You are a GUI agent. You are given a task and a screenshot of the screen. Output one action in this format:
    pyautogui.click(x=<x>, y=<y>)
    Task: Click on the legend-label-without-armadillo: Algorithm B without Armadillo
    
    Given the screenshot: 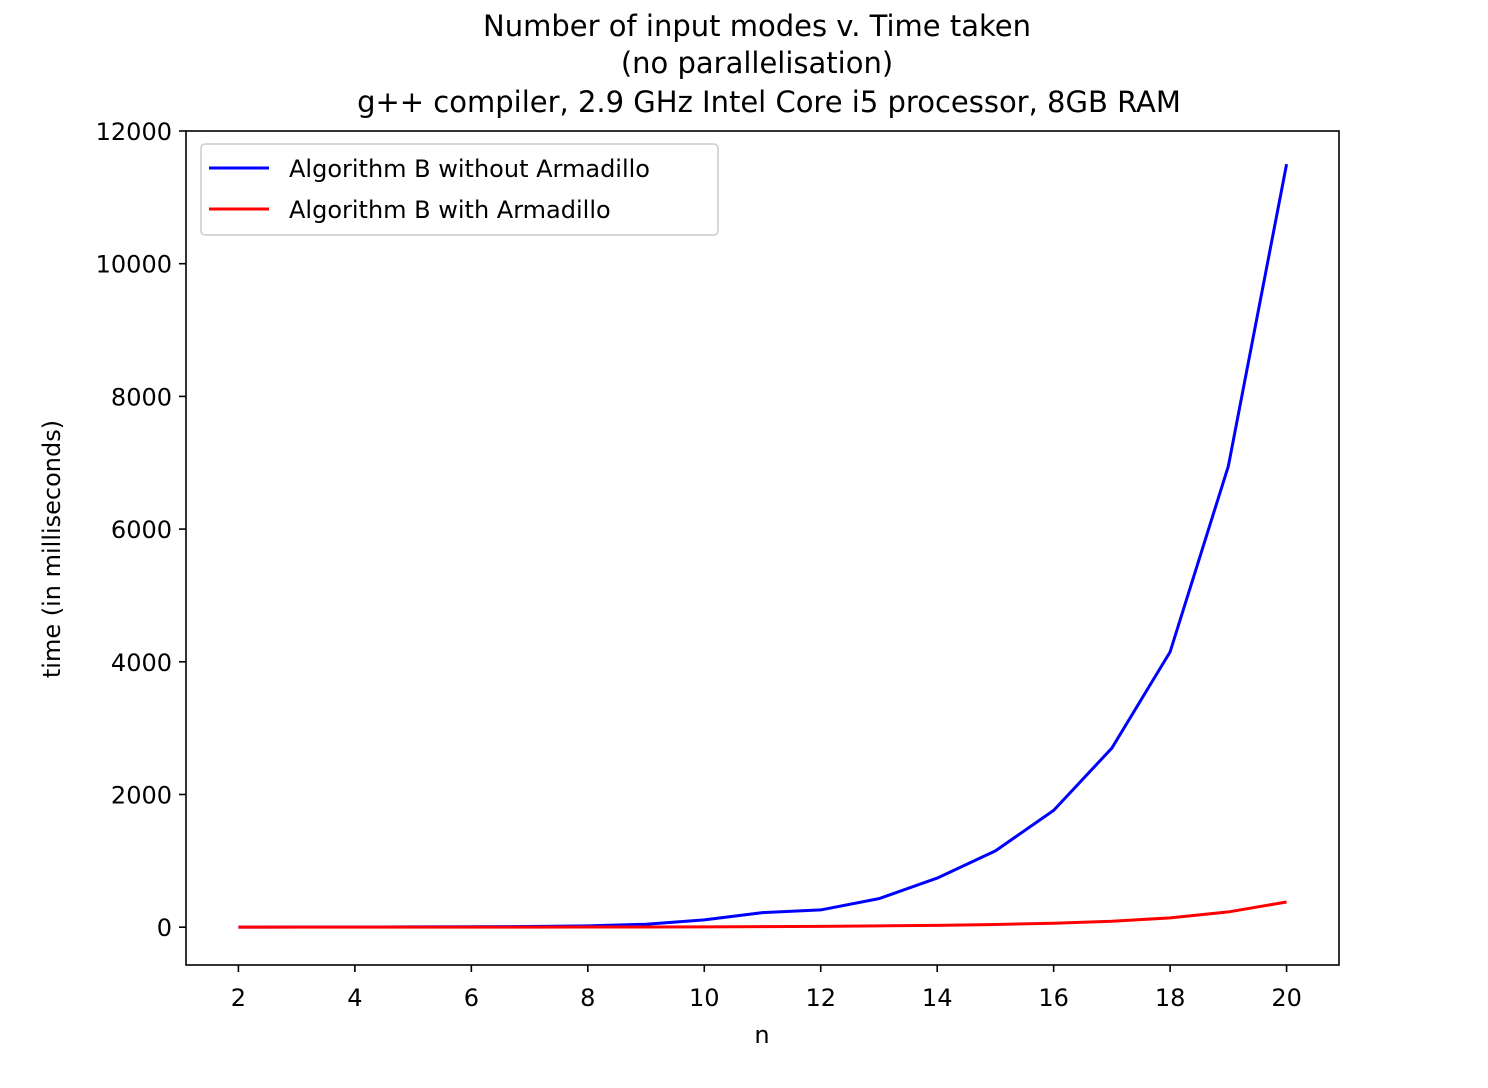 What is the action you would take?
    pyautogui.click(x=469, y=169)
    